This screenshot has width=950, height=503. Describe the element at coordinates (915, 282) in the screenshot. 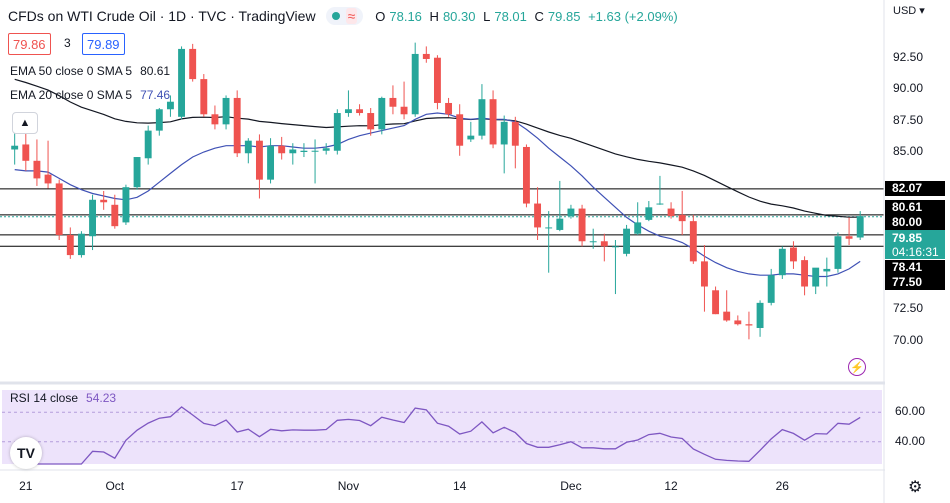

I see `price-level-label: 77.50` at that location.